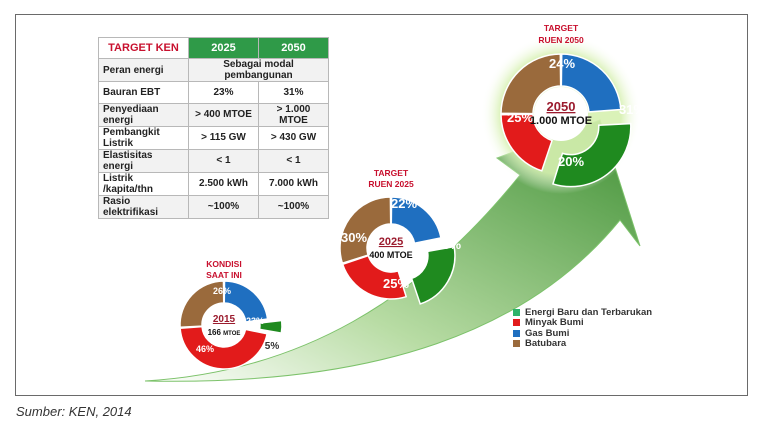 The height and width of the screenshot is (425, 768). I want to click on legend-item-ebt: Energi Baru dan Terbarukan, so click(582, 312).